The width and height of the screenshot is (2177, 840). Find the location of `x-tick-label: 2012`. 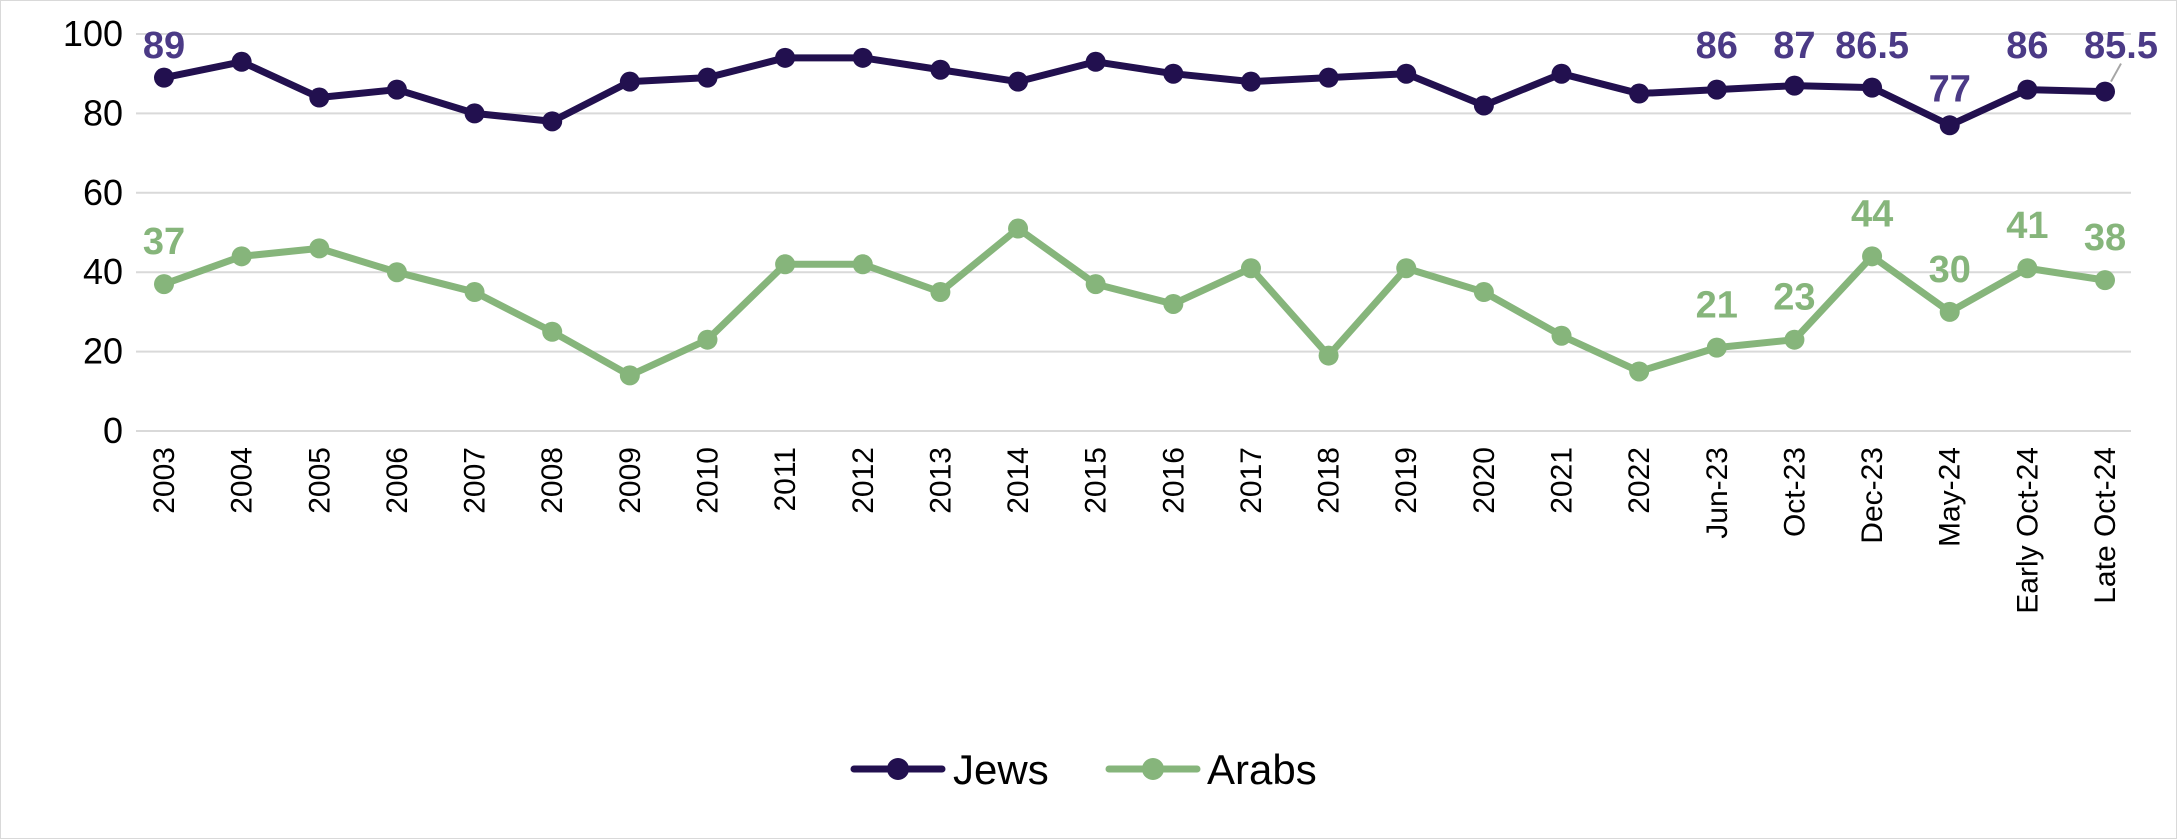

x-tick-label: 2012 is located at coordinates (863, 480).